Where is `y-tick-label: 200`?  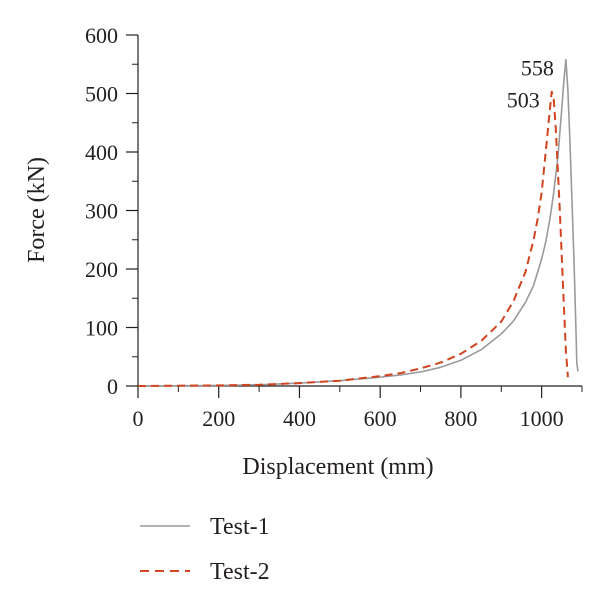
y-tick-label: 200 is located at coordinates (101, 269).